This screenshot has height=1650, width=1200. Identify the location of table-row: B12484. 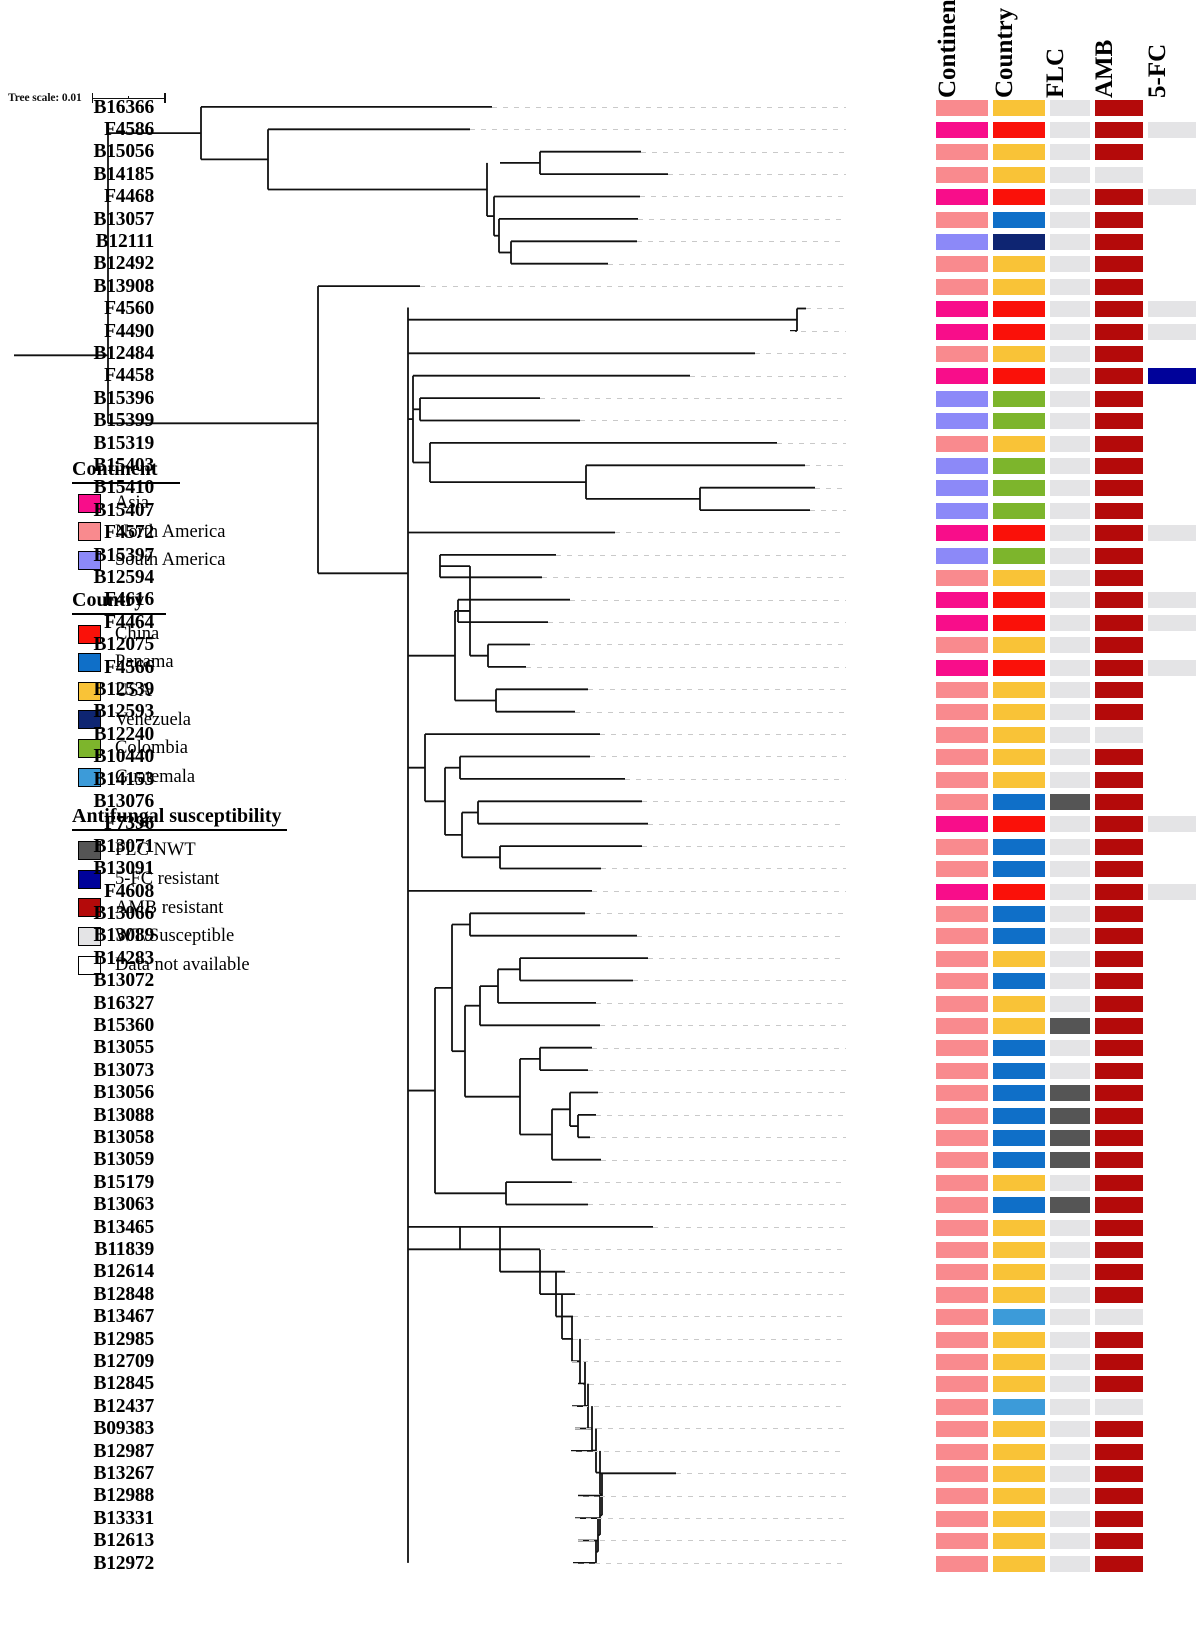
(600, 354).